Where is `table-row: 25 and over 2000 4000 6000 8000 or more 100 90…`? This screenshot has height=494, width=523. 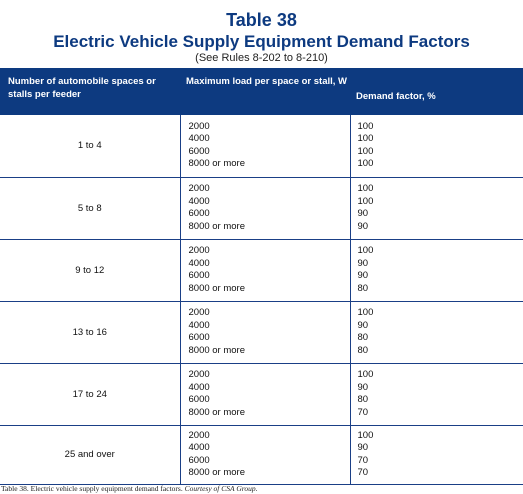 table-row: 25 and over 2000 4000 6000 8000 or more 100 90… is located at coordinates (261, 455).